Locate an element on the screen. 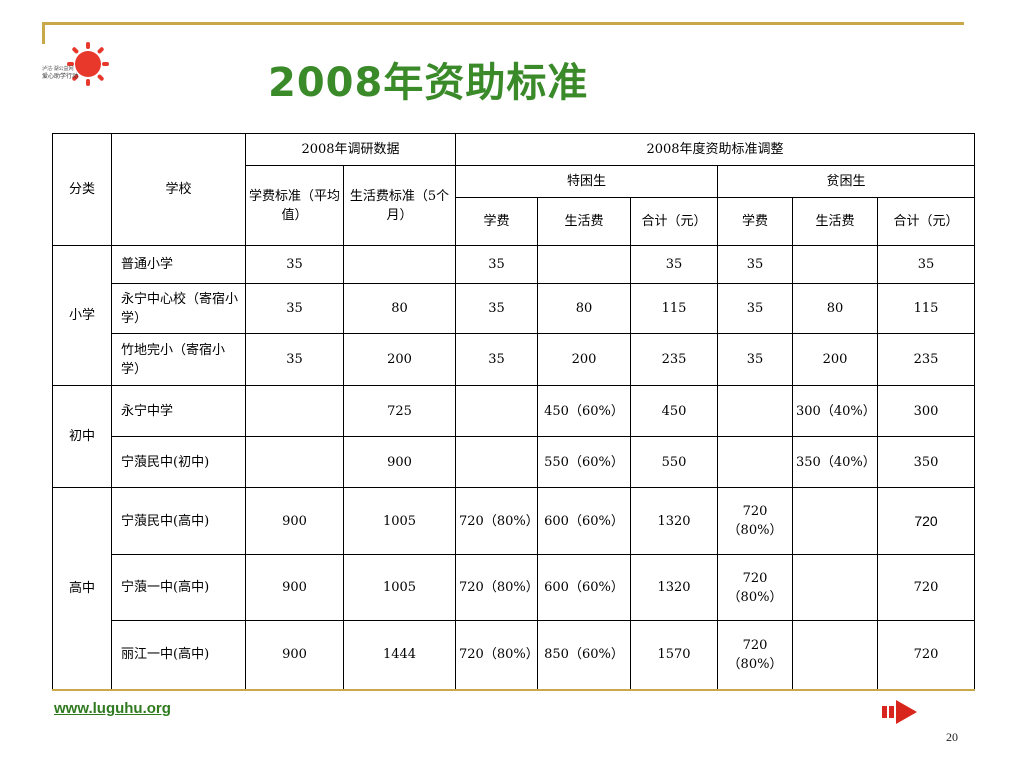 This screenshot has width=1024, height=768. top-rule is located at coordinates (503, 23).